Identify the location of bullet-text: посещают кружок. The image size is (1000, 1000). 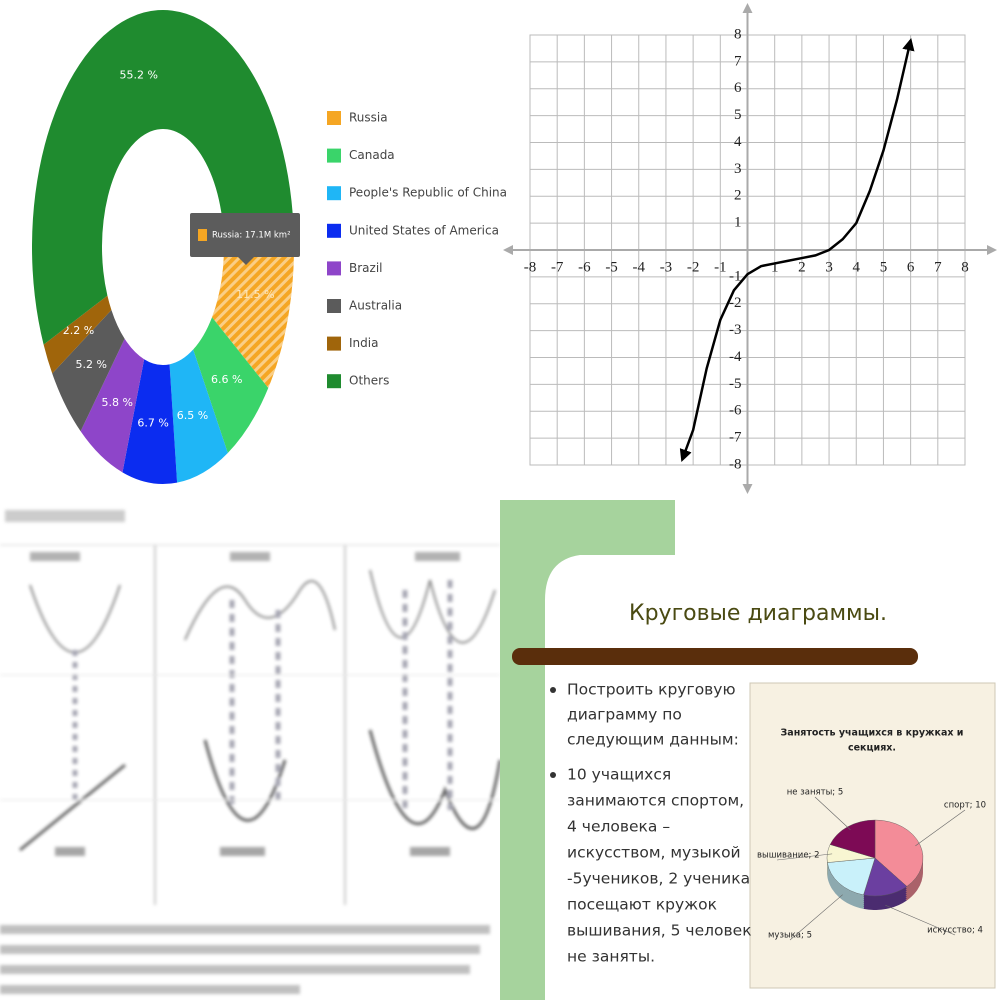
(642, 905).